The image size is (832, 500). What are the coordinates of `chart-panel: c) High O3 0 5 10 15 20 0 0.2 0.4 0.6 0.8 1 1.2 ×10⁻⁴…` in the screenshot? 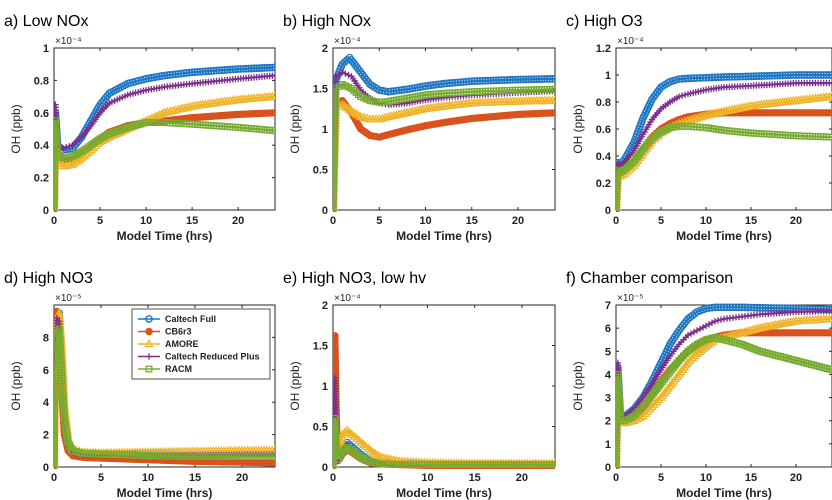 It's located at (699, 128).